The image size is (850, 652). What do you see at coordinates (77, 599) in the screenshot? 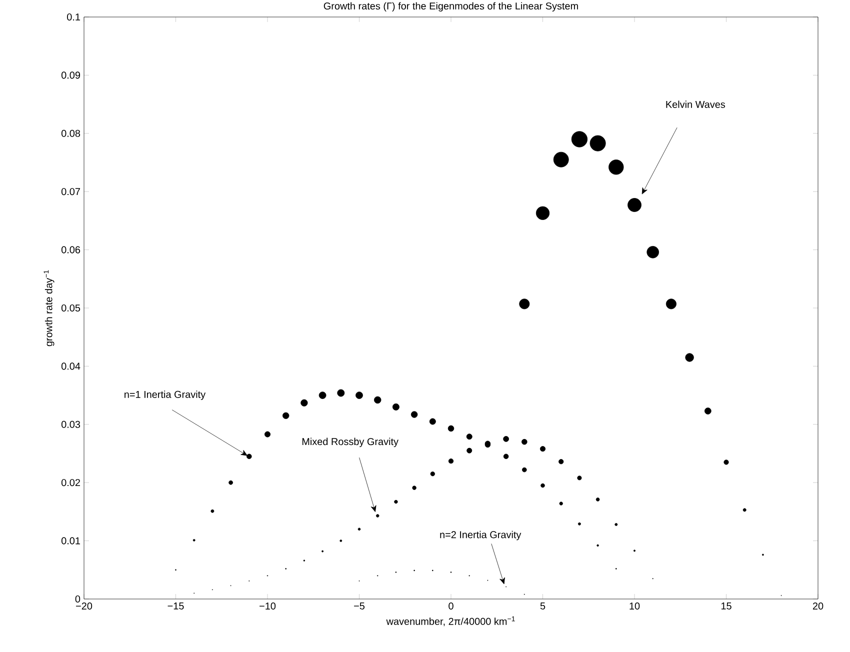
I see `y-tick-label: 0` at bounding box center [77, 599].